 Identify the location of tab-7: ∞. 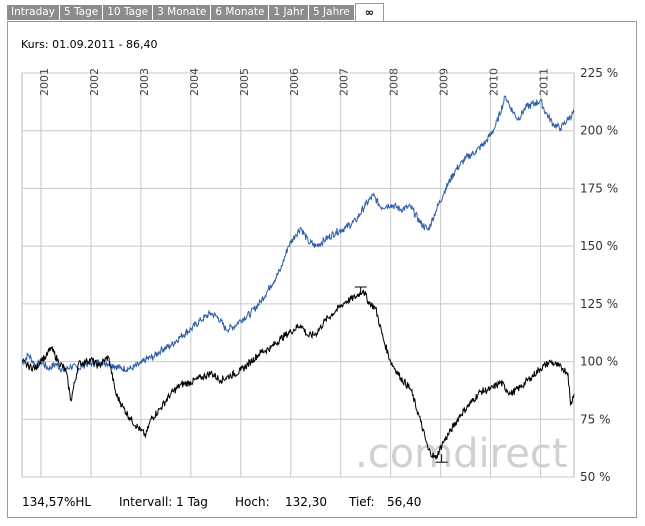
(369, 12).